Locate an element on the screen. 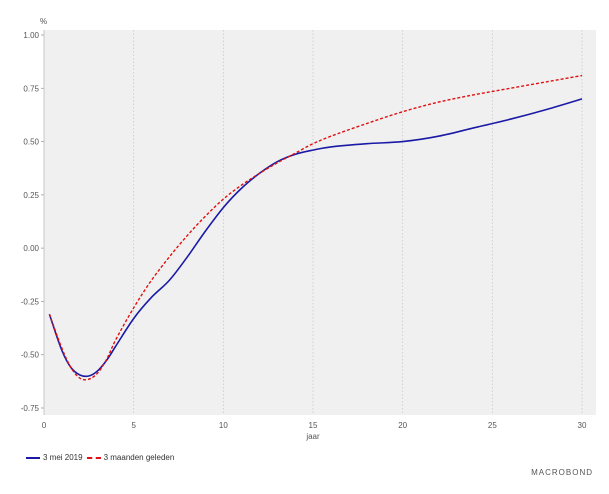  y-tick-label: 0.25 is located at coordinates (31, 195).